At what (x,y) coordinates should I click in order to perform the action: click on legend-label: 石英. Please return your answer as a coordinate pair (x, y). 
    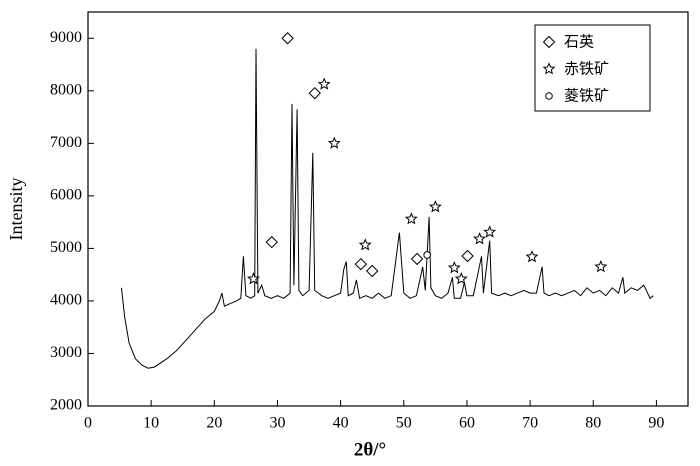
    Looking at the image, I should click on (579, 42).